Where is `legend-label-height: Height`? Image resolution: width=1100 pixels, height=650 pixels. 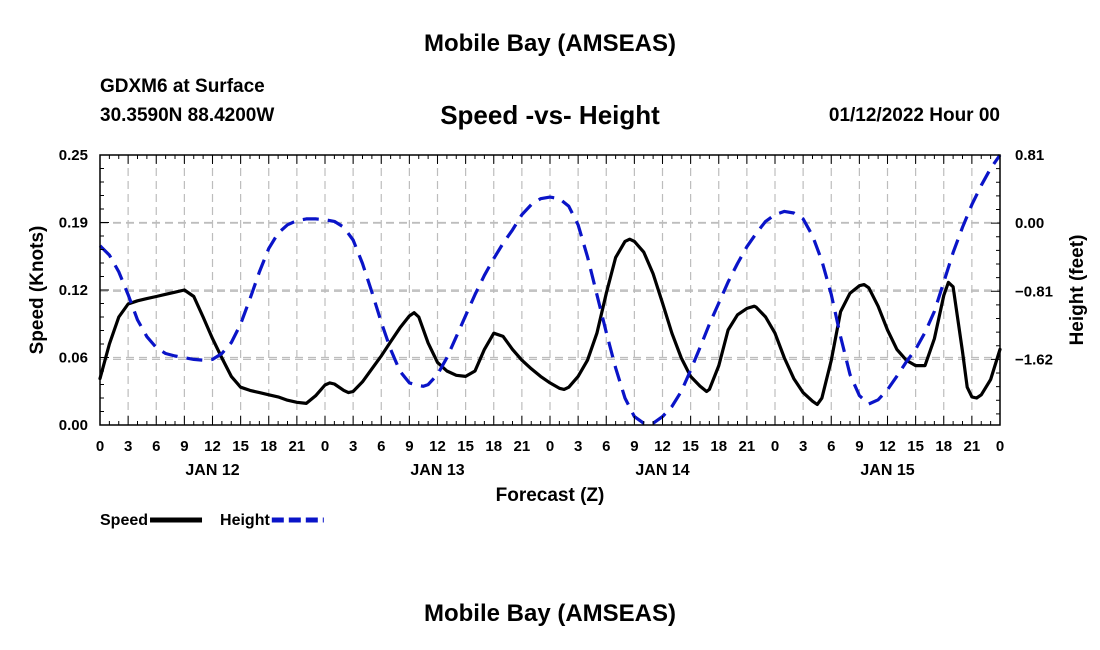 legend-label-height: Height is located at coordinates (245, 520).